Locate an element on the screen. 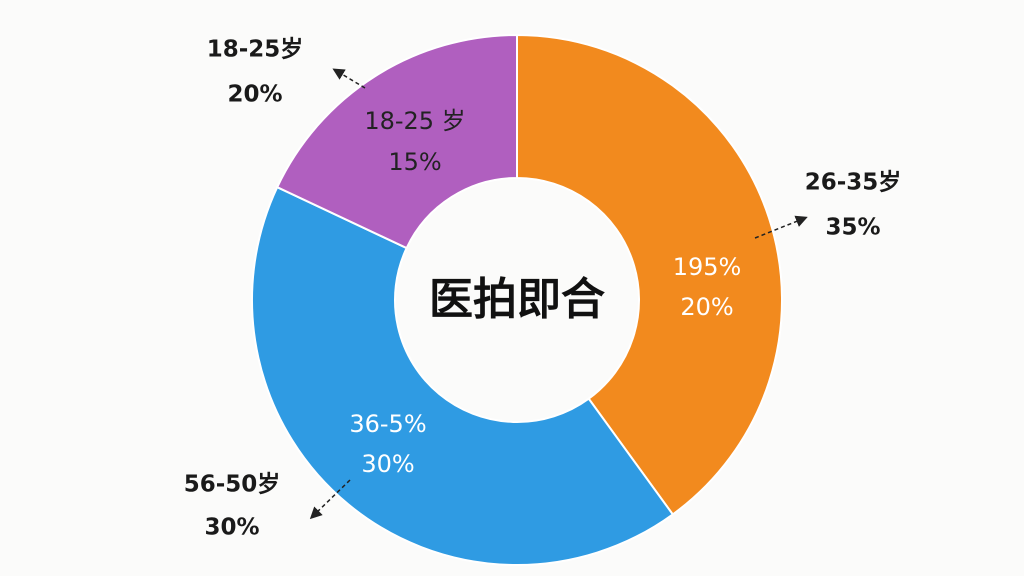 Image resolution: width=1024 pixels, height=576 pixels. center-label: 医拍即合 is located at coordinates (517, 299).